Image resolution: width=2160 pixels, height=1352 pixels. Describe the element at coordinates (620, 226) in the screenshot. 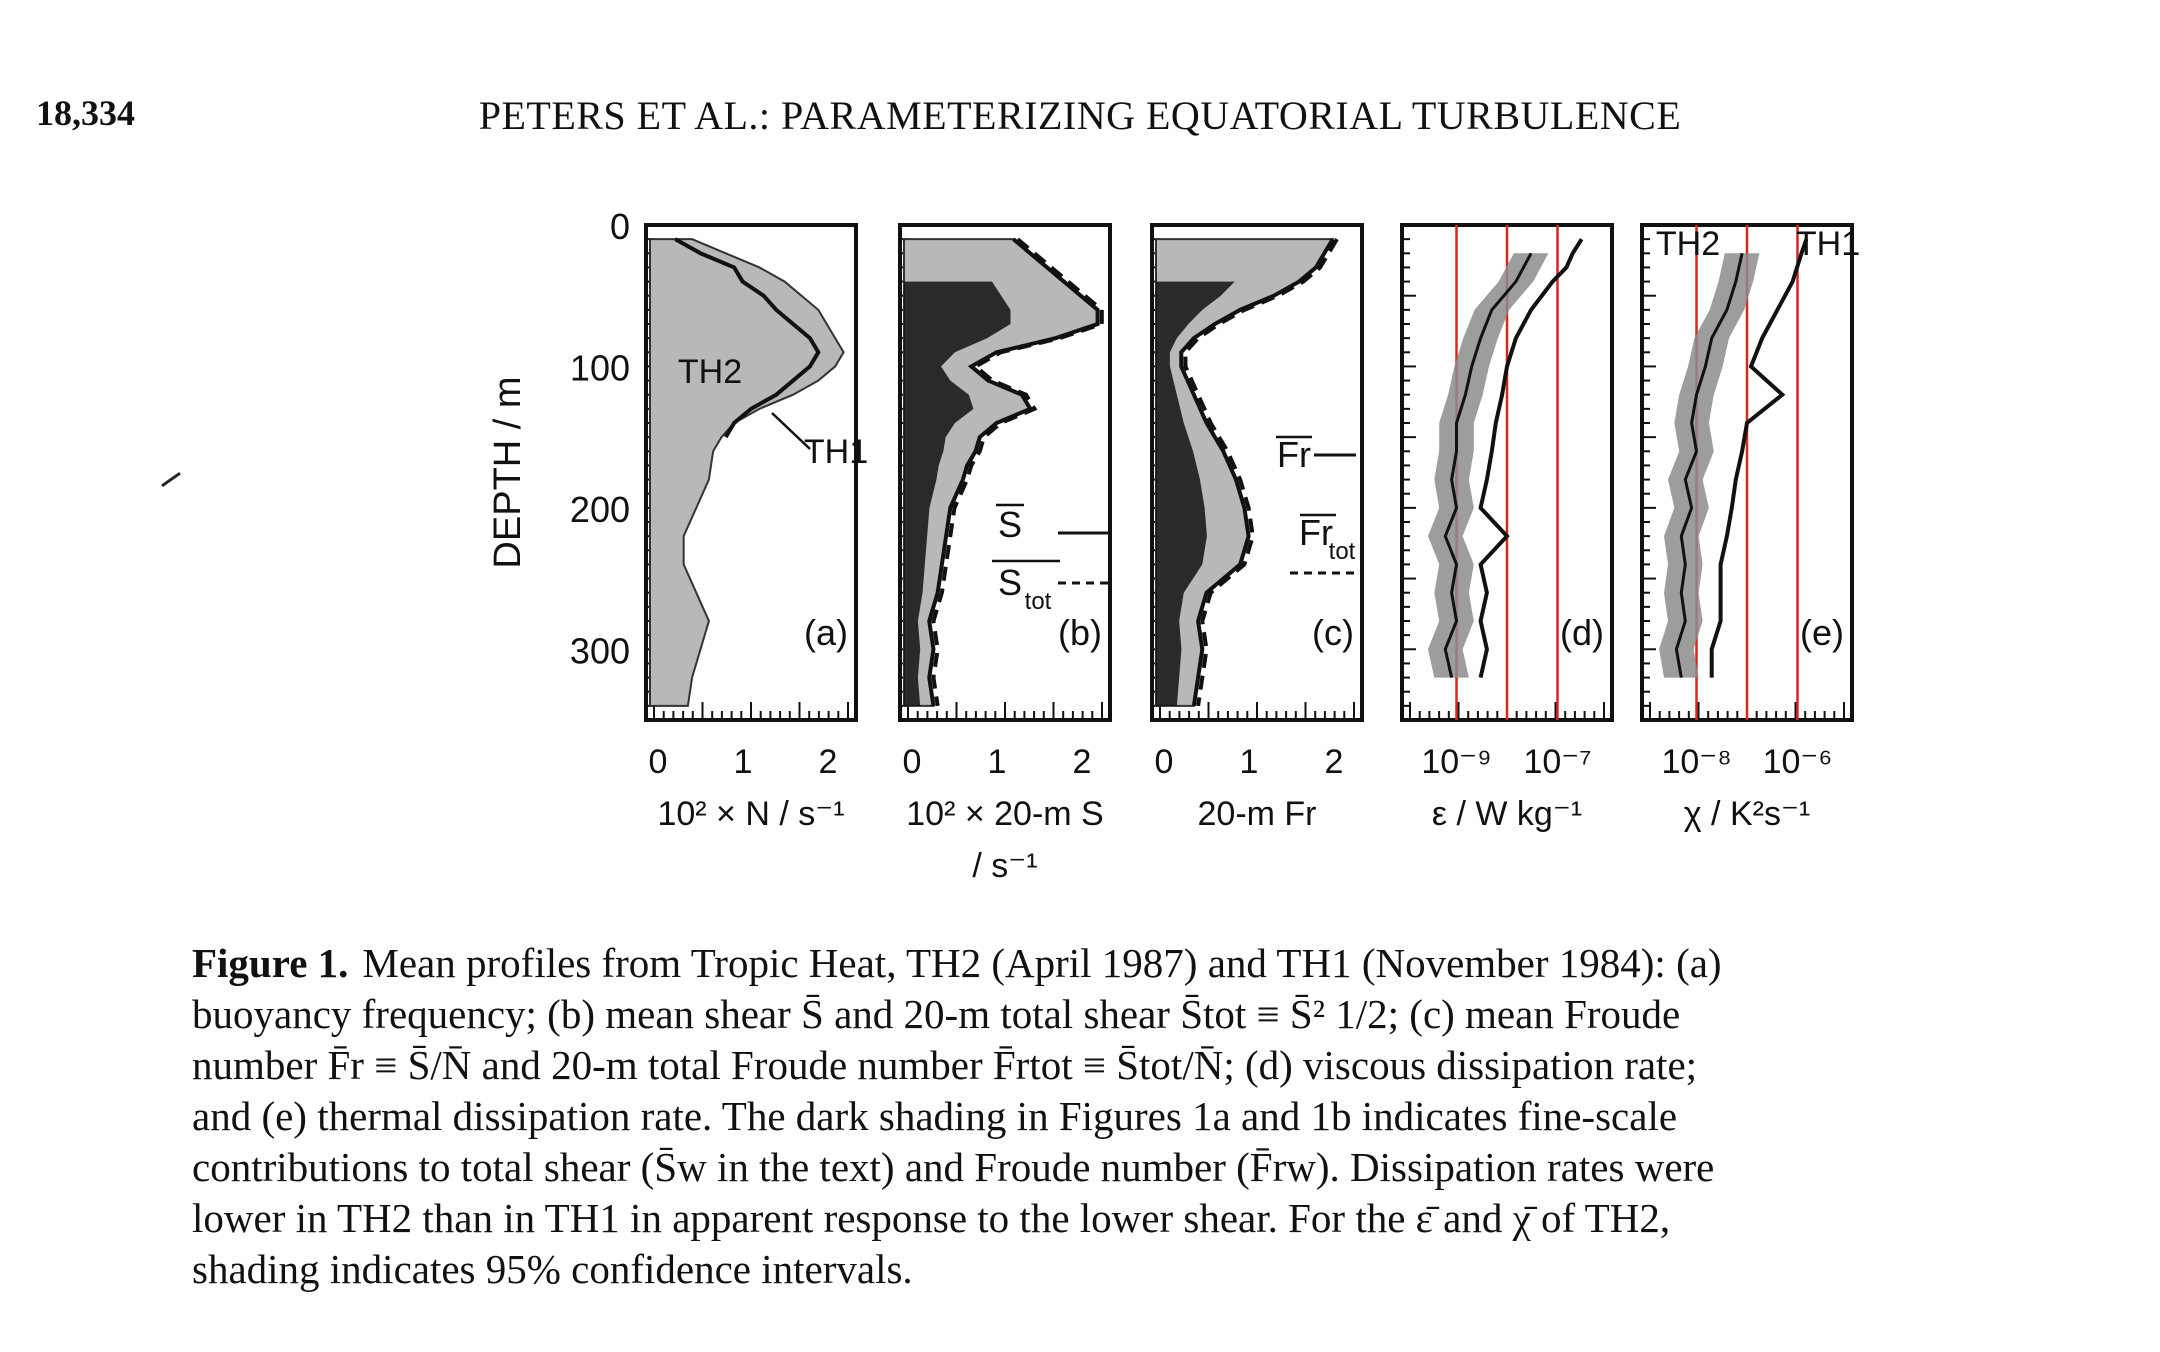

I see `y-tick-label: 0` at that location.